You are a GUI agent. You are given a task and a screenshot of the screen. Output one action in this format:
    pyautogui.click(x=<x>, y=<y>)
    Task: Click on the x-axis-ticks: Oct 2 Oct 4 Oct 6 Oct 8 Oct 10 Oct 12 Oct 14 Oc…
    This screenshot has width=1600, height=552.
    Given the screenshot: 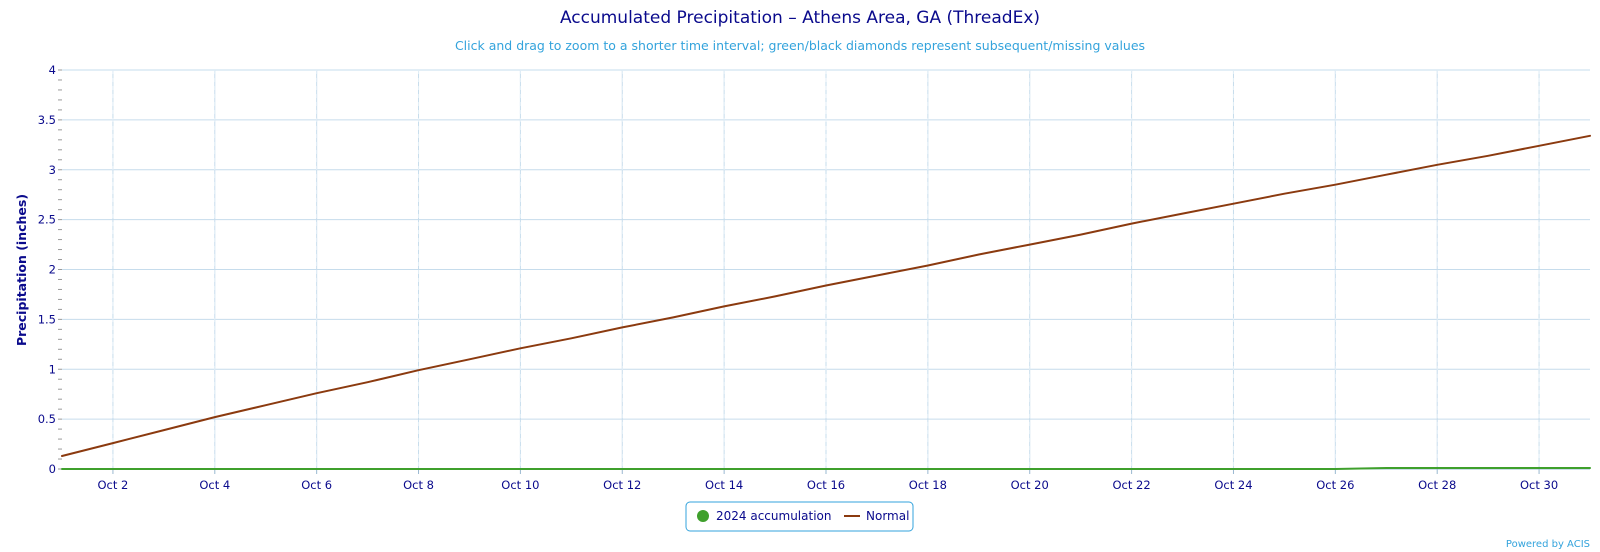 What is the action you would take?
    pyautogui.click(x=828, y=480)
    